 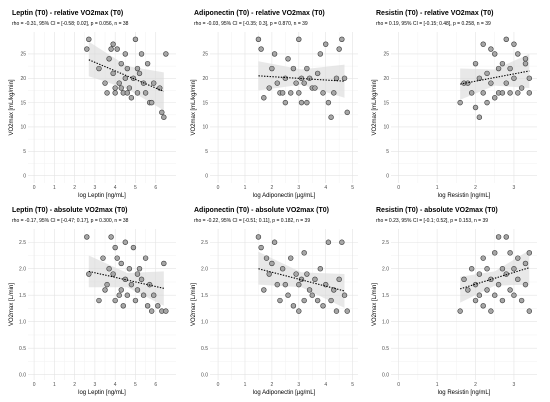 I want to click on x-axis-label: log Leptin [ng/mL], so click(x=102, y=196).